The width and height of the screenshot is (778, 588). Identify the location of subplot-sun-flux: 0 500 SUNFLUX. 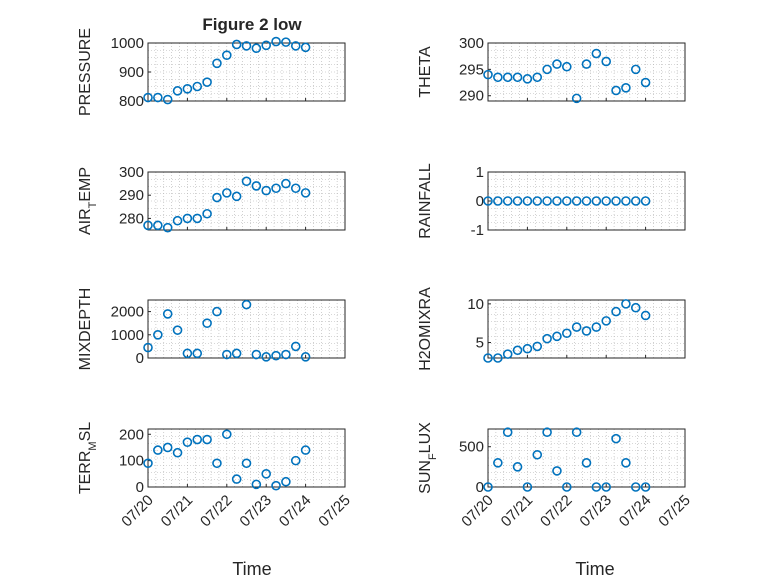
(551, 459).